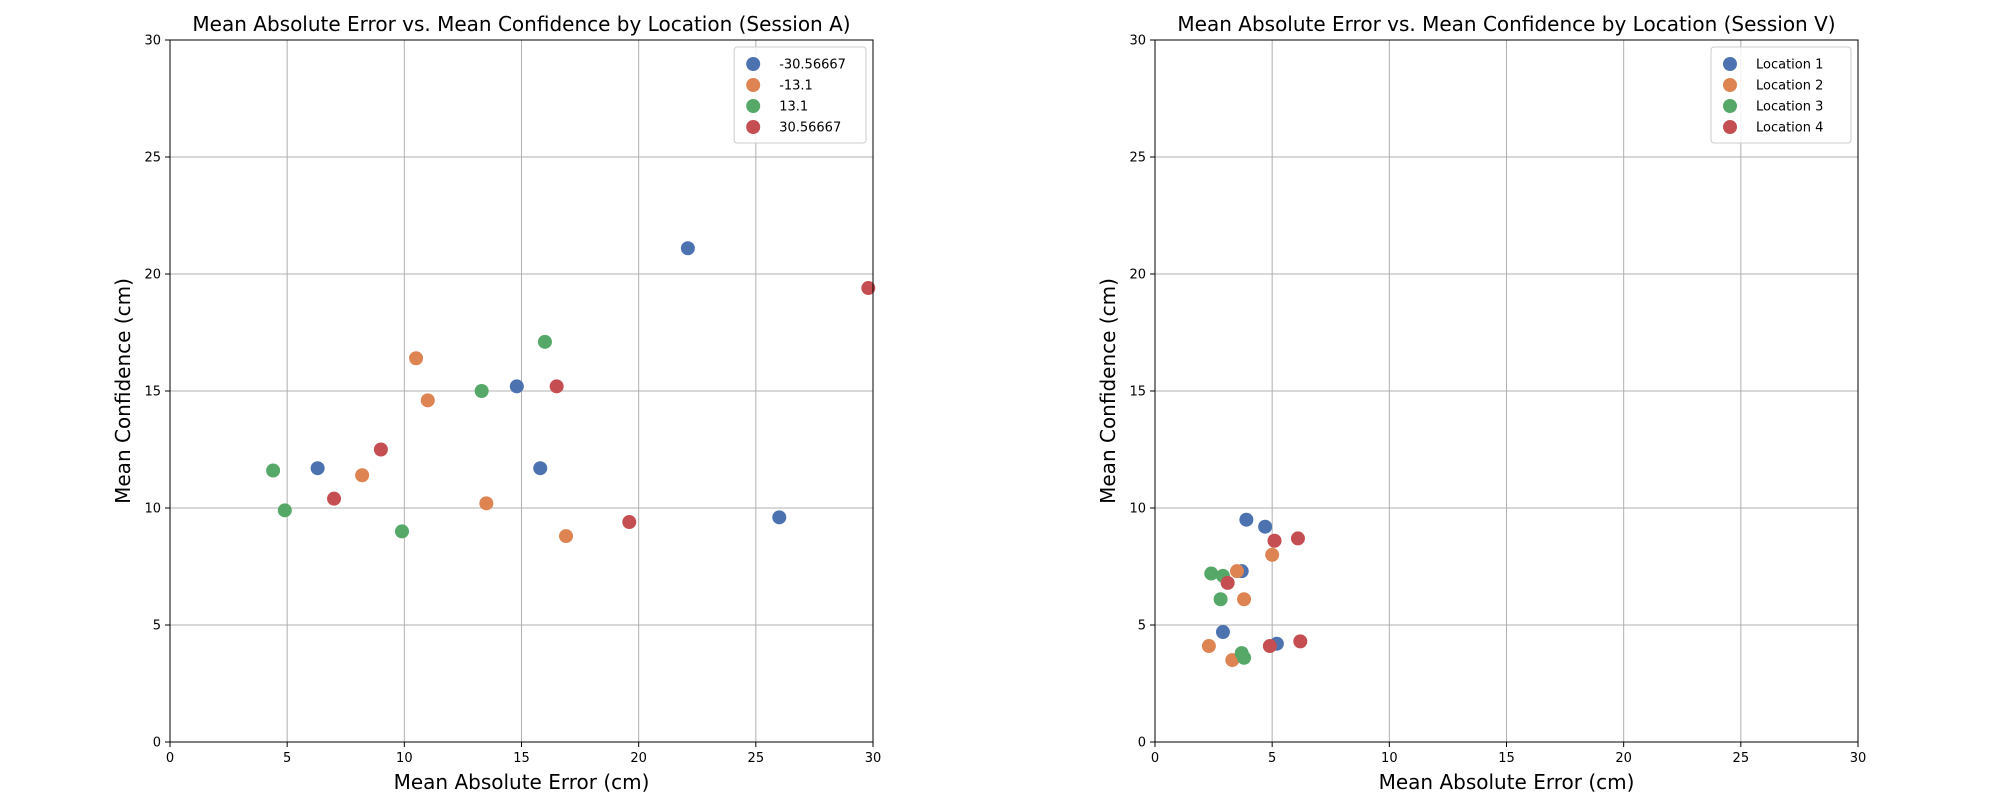  What do you see at coordinates (793, 107) in the screenshot?
I see `legend-label: 13.1` at bounding box center [793, 107].